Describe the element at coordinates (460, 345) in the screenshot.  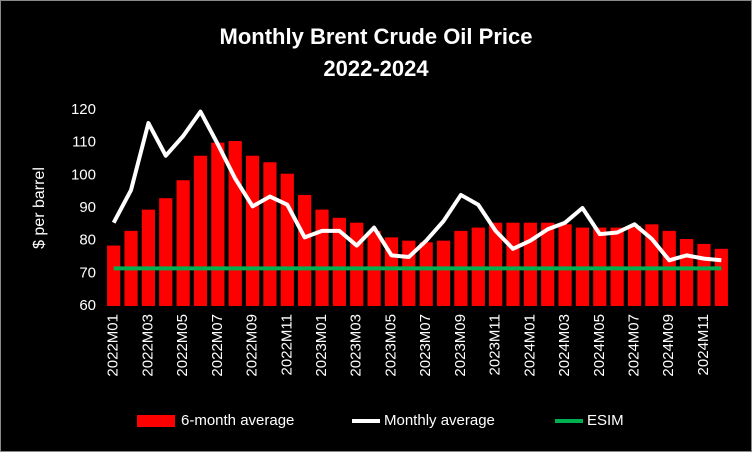
I see `x-tick-label: 2023M09` at that location.